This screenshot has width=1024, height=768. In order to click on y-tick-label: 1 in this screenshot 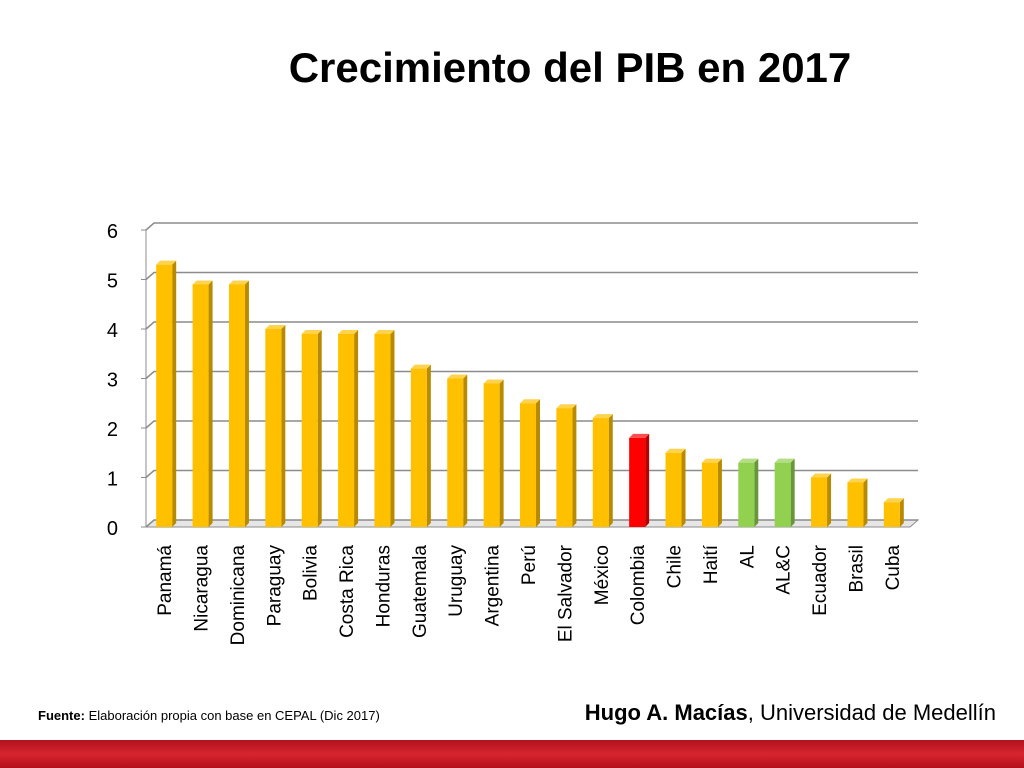, I will do `click(112, 480)`.